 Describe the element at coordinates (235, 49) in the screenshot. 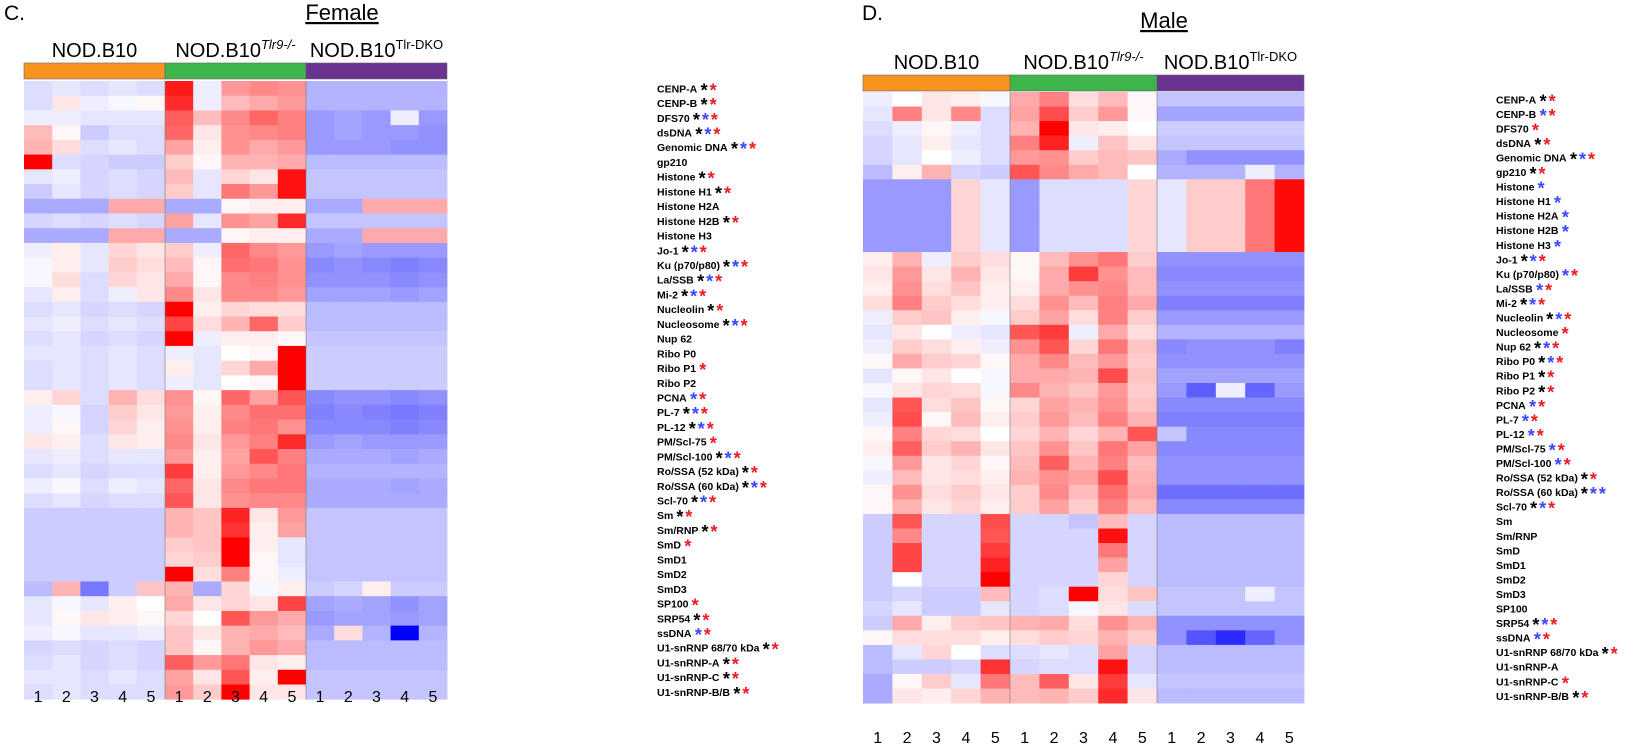

I see `group-label: NOD.B10Tlr9-/-` at that location.